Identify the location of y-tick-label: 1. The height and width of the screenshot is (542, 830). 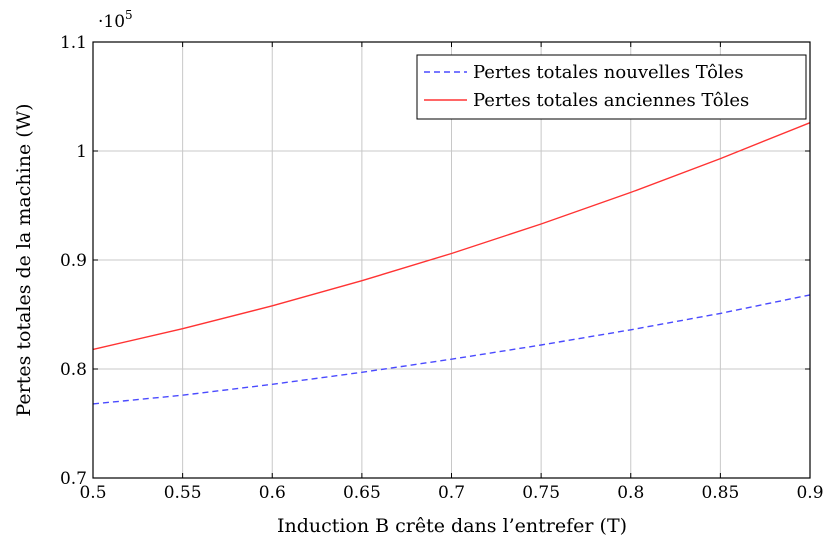
(81, 152).